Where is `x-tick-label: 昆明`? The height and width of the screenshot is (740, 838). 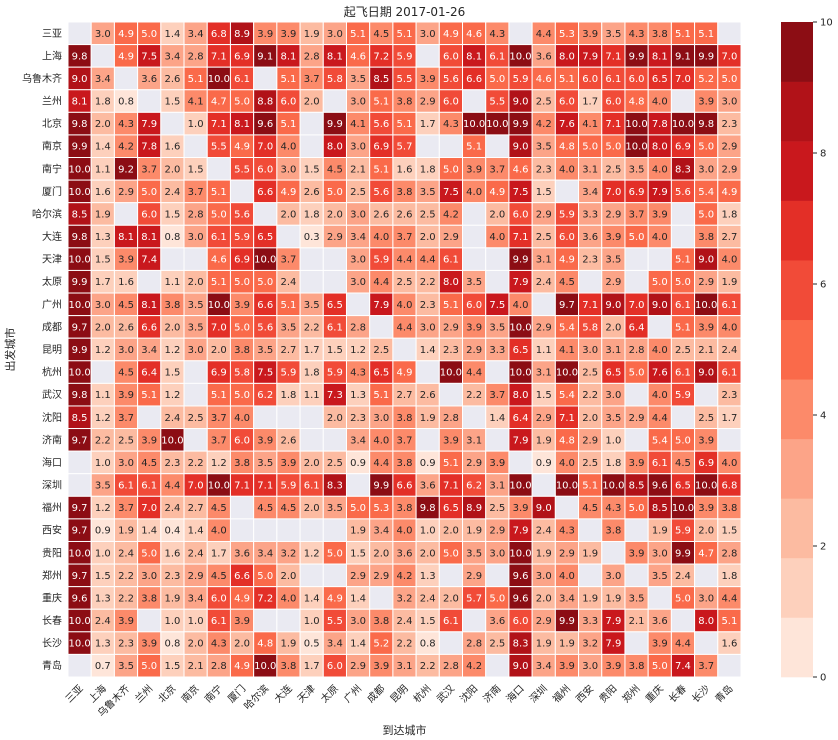 x-tick-label: 昆明 is located at coordinates (399, 694).